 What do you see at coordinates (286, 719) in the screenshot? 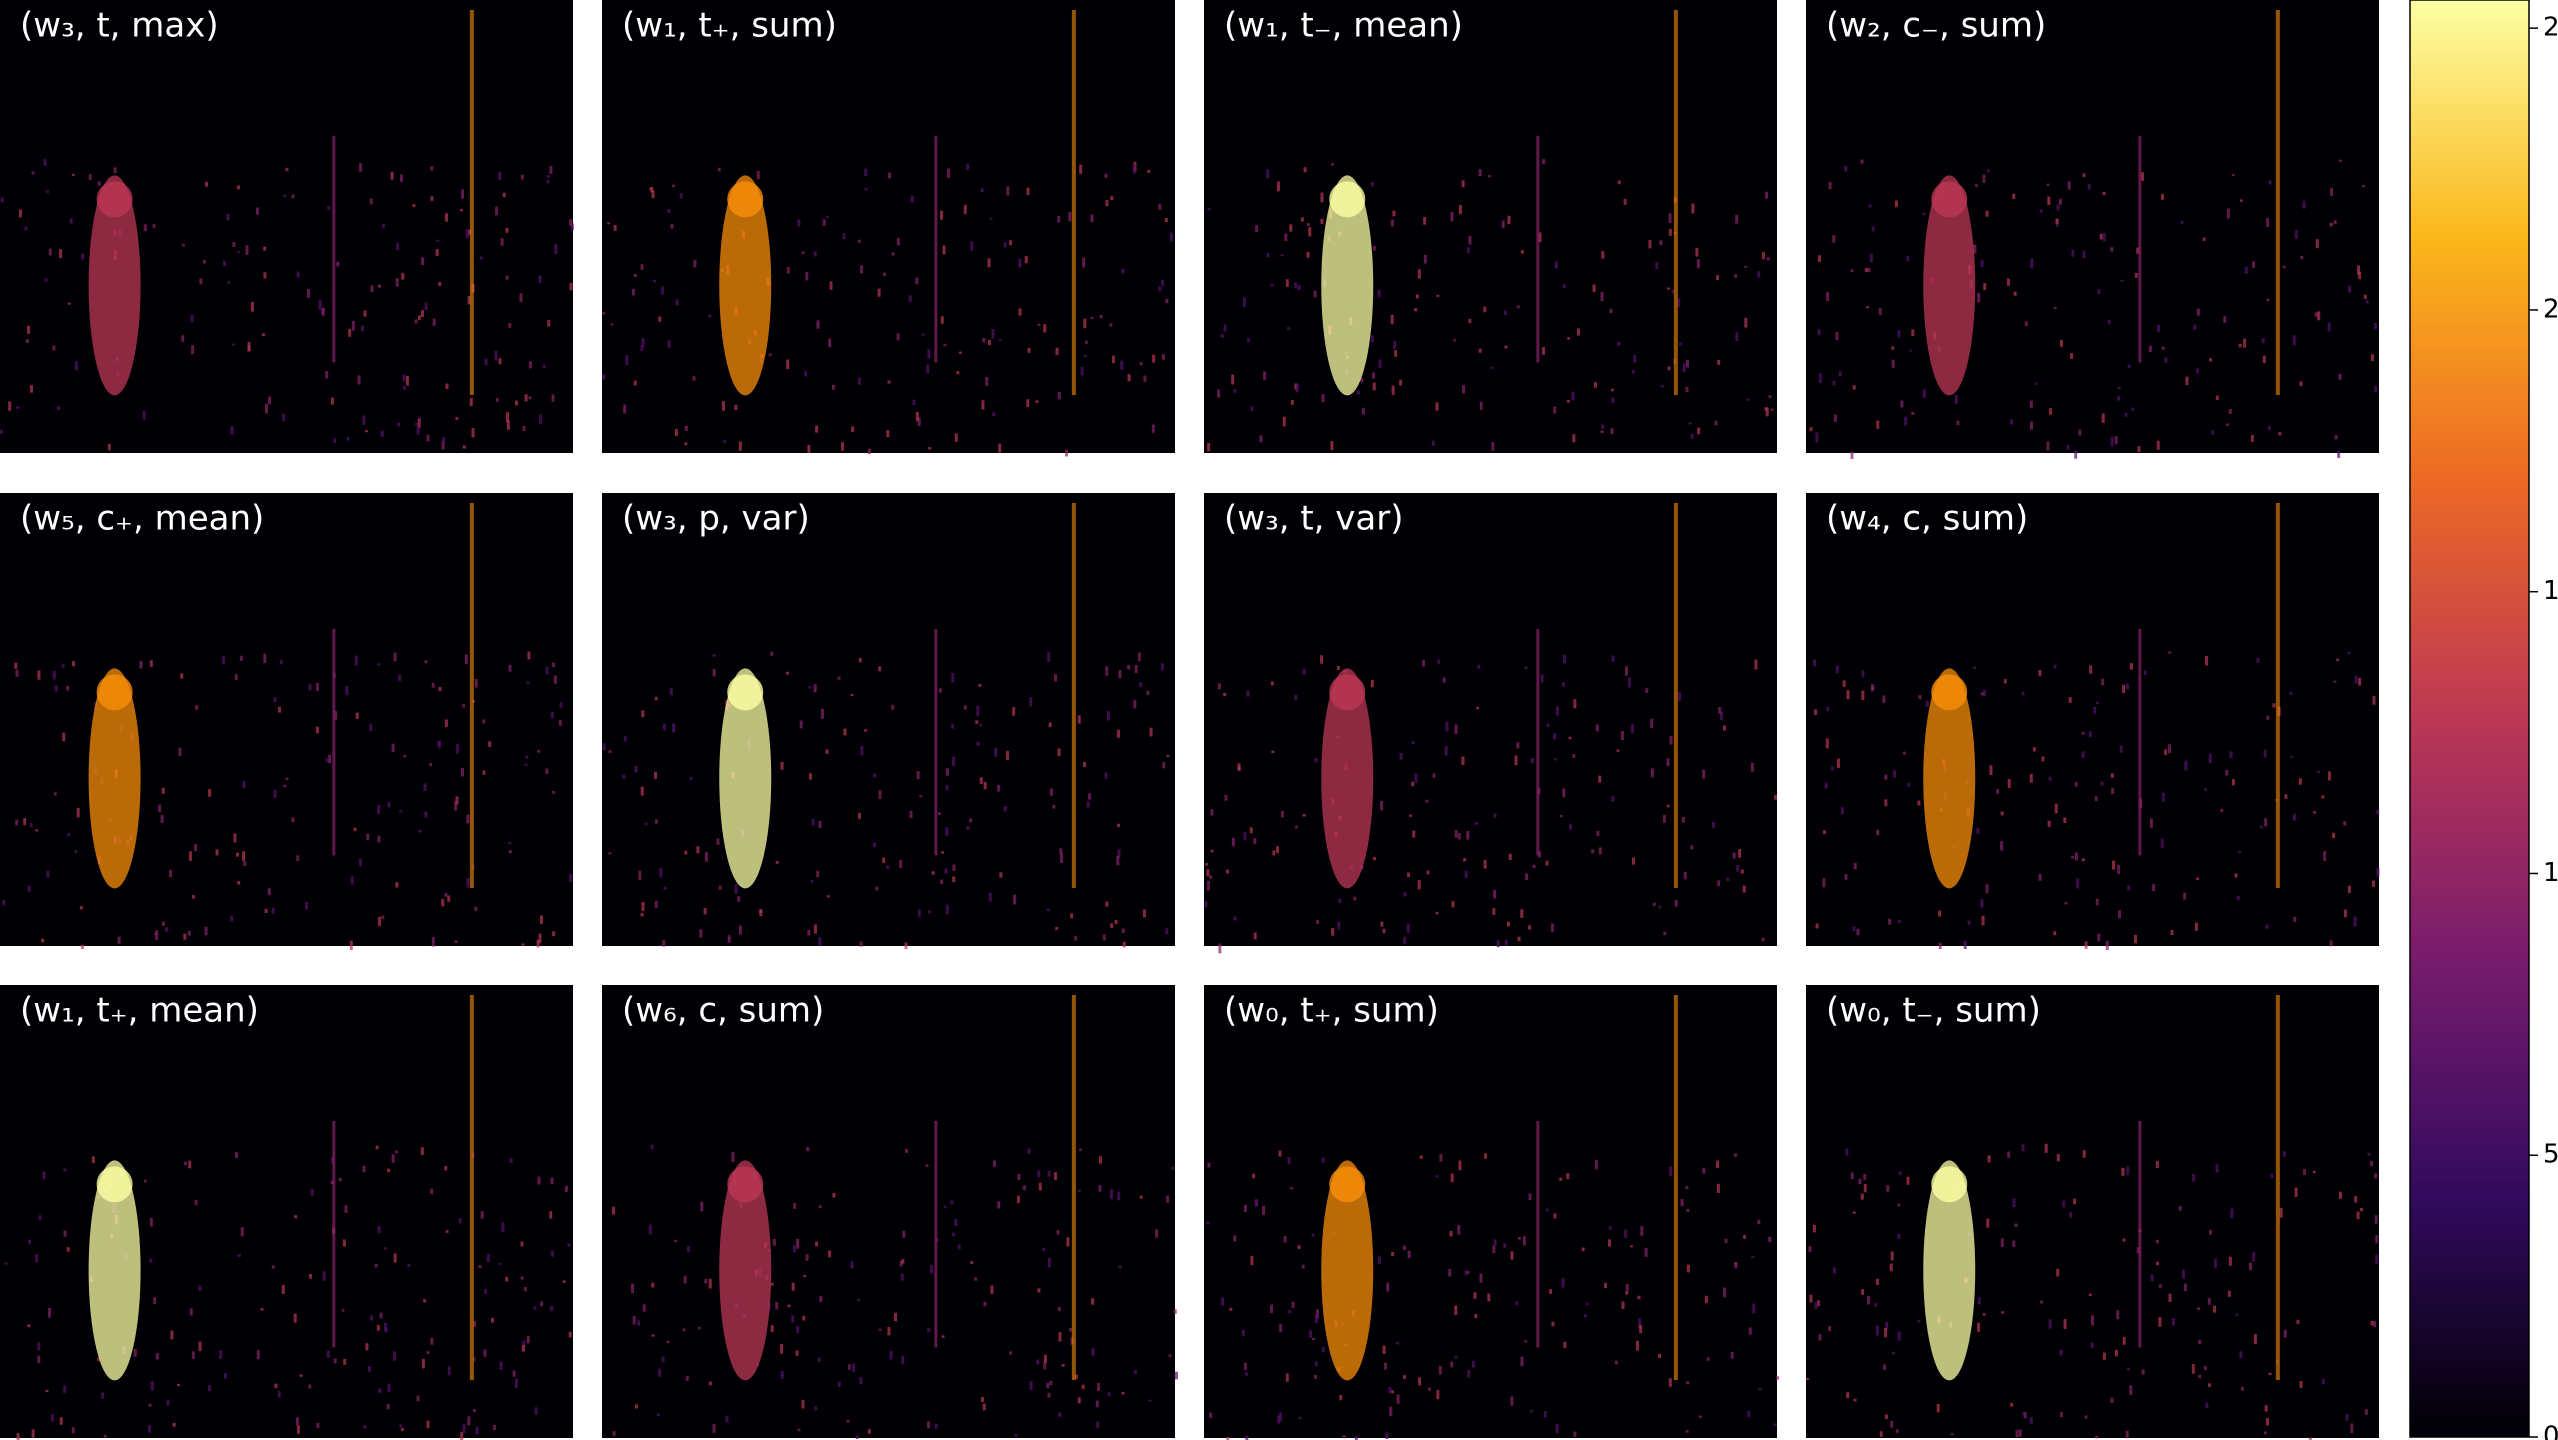
I see `panel-image` at bounding box center [286, 719].